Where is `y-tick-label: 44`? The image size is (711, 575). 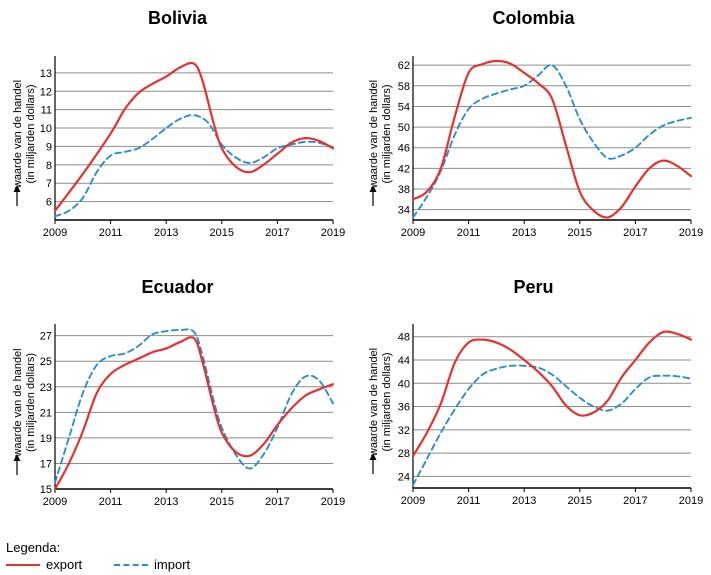 y-tick-label: 44 is located at coordinates (404, 361).